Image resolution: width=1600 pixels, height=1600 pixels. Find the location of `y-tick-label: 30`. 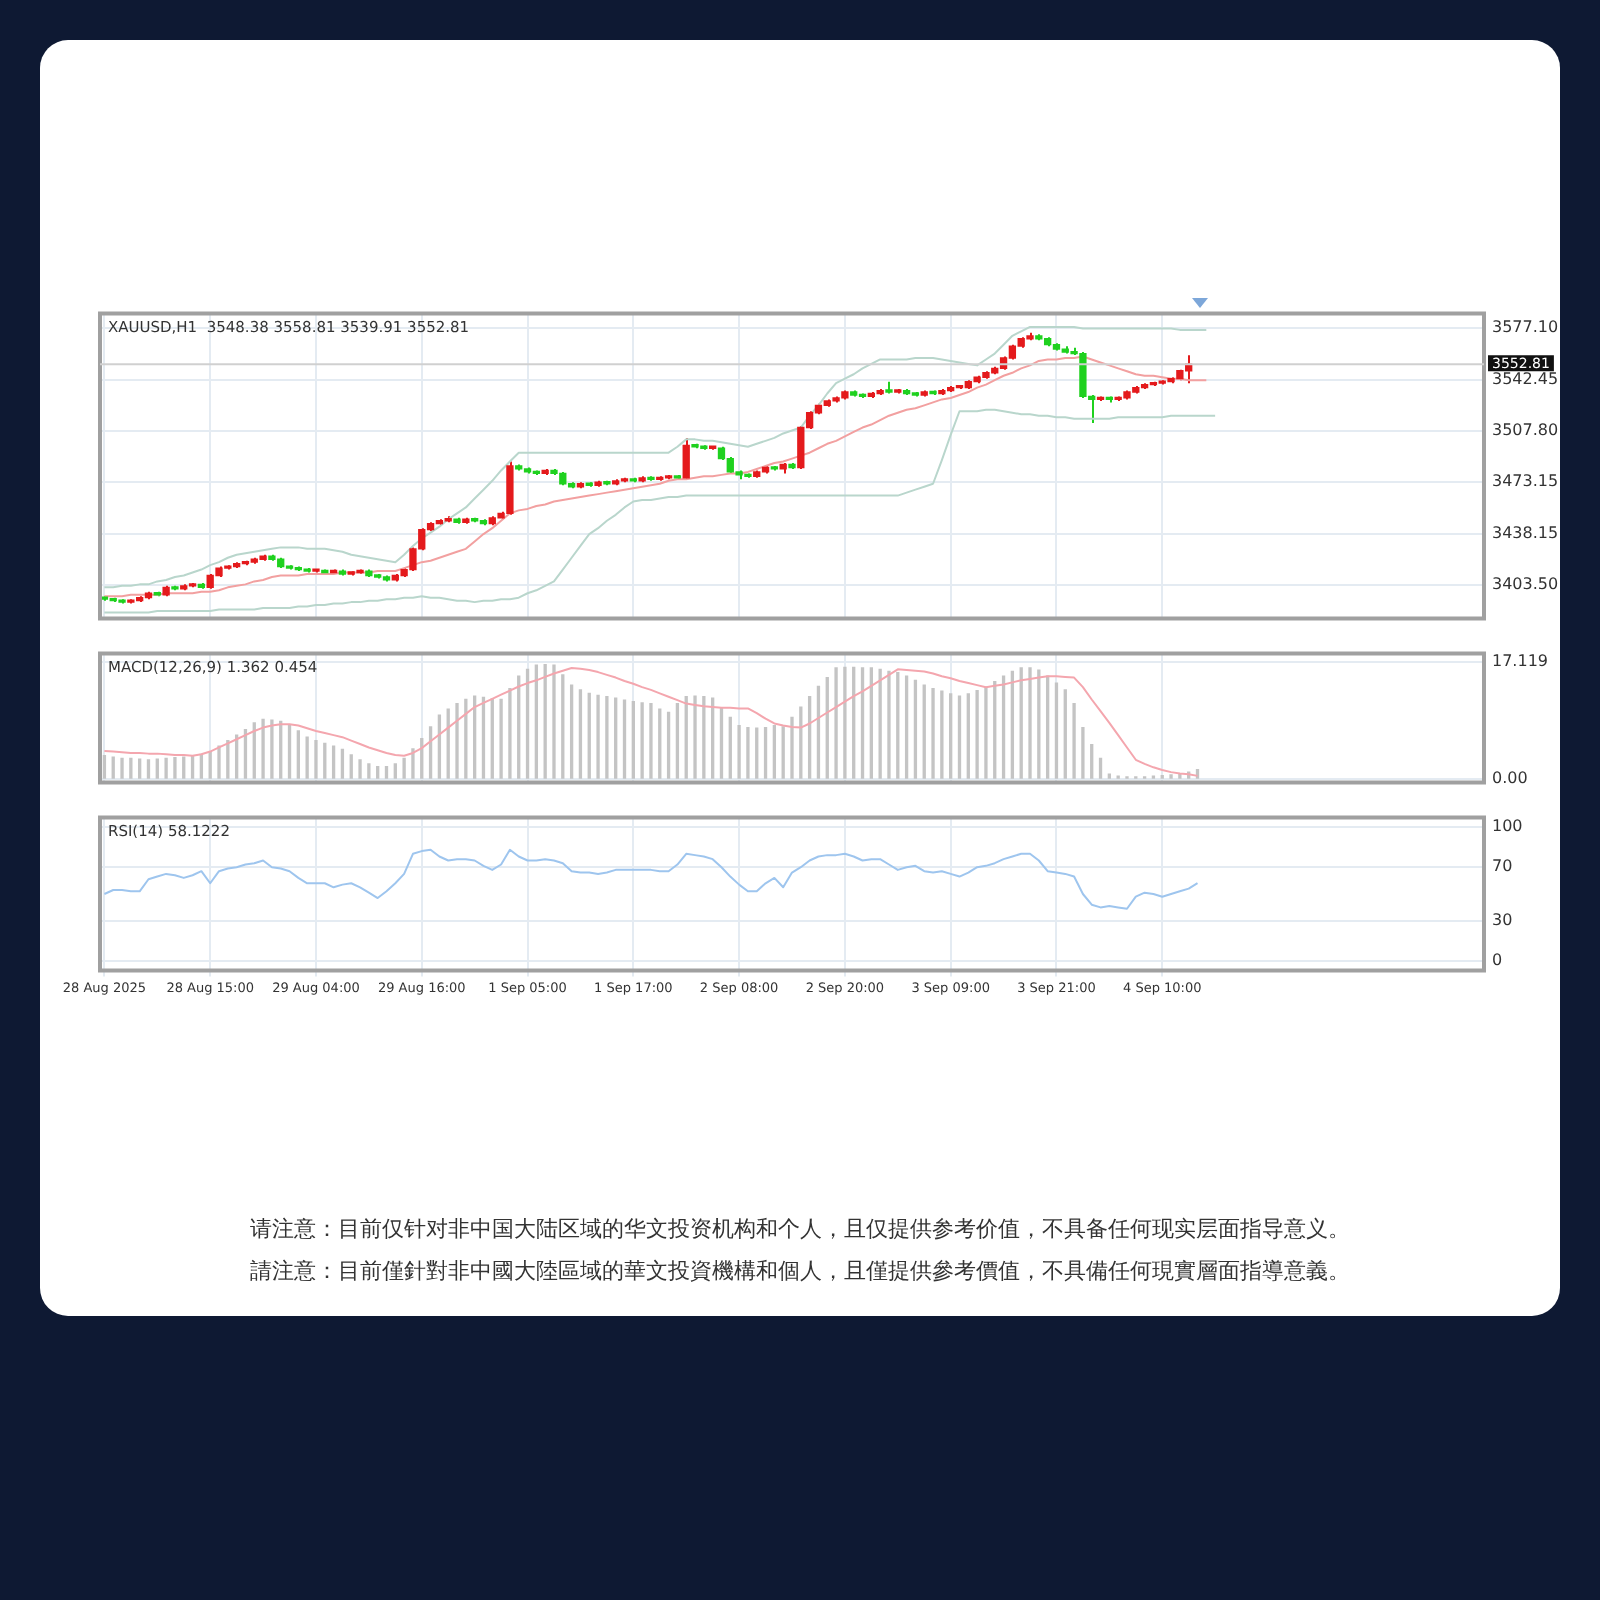

y-tick-label: 30 is located at coordinates (1502, 919).